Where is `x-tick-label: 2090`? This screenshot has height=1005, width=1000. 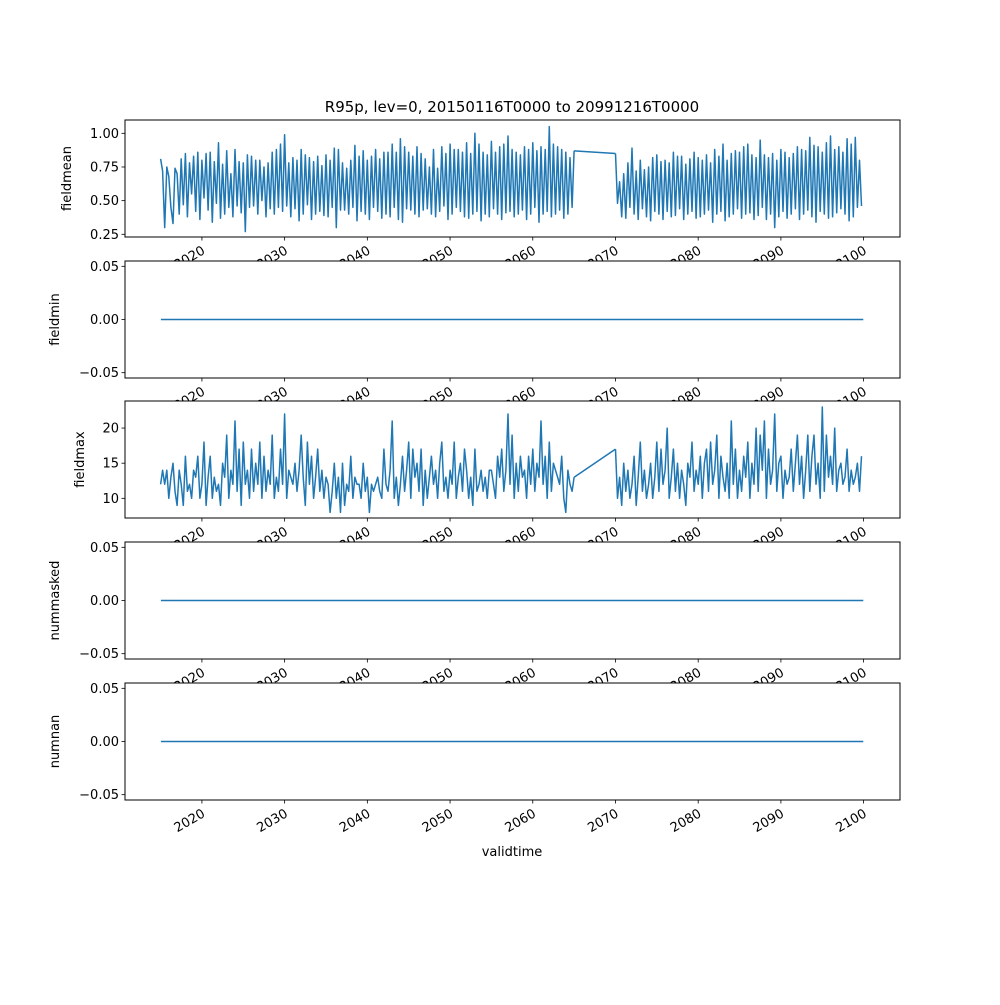 x-tick-label: 2090 is located at coordinates (769, 821).